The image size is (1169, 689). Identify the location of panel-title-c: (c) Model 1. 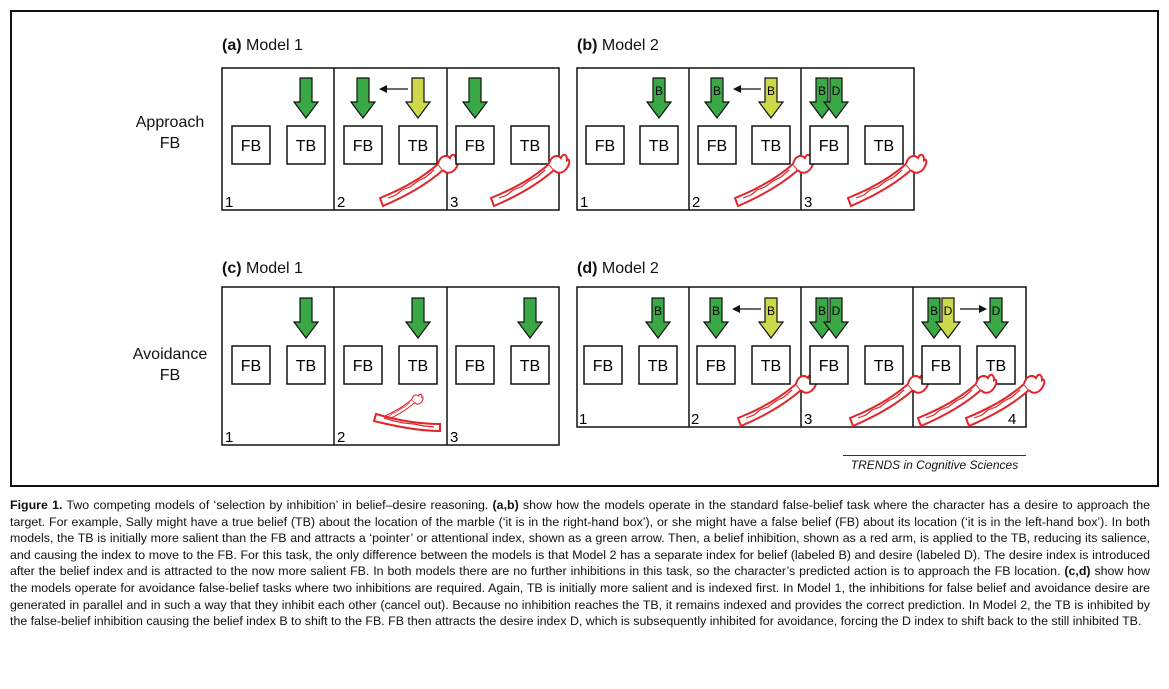
(262, 269).